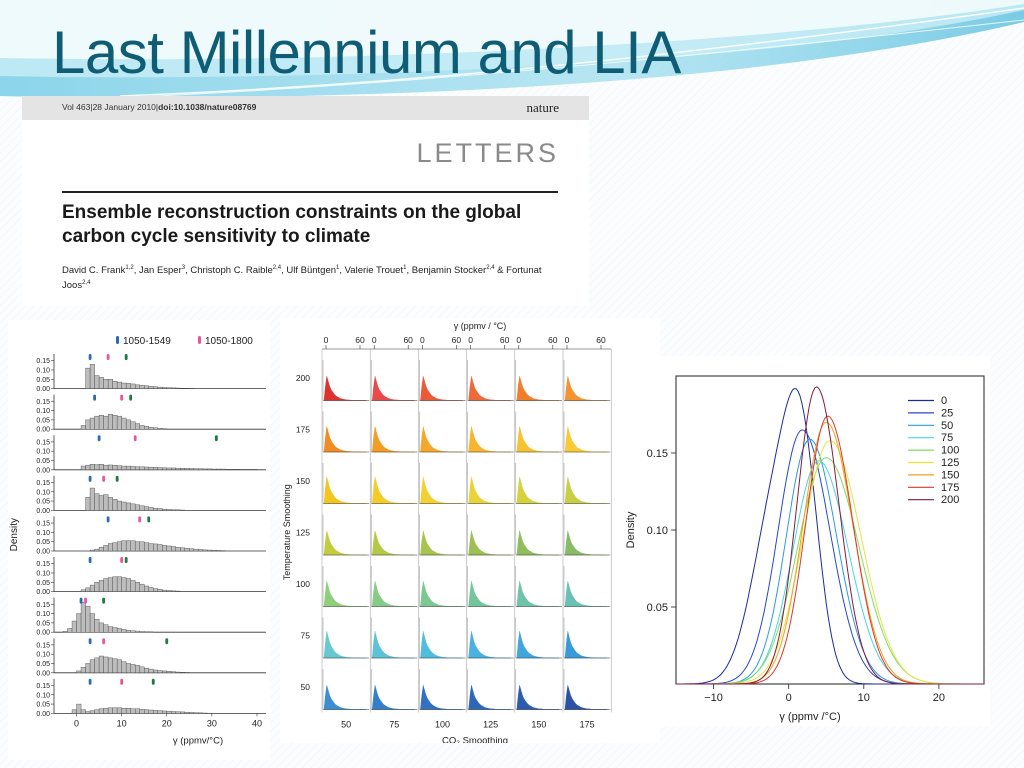  What do you see at coordinates (311, 271) in the screenshot?
I see `author-name: Ulf Büntgen` at bounding box center [311, 271].